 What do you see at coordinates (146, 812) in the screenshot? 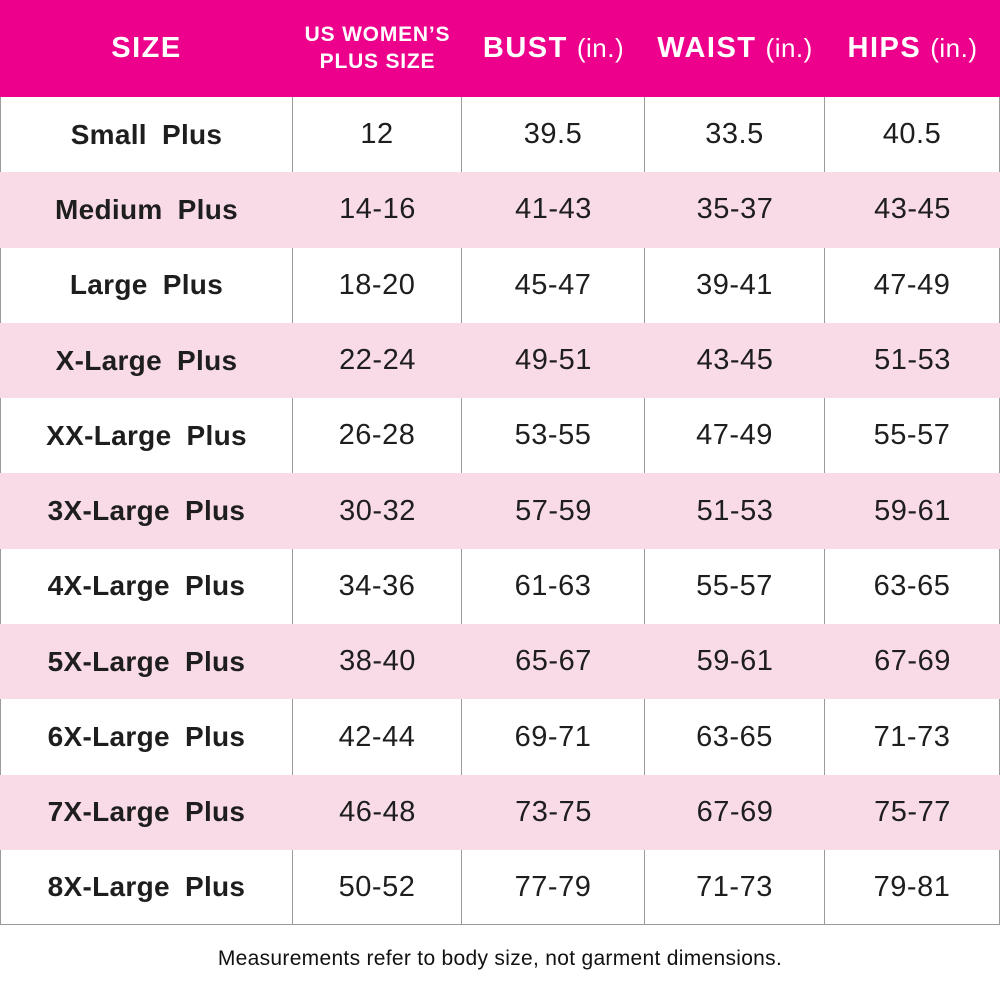
I see `size-label: 7X-Large Plus` at bounding box center [146, 812].